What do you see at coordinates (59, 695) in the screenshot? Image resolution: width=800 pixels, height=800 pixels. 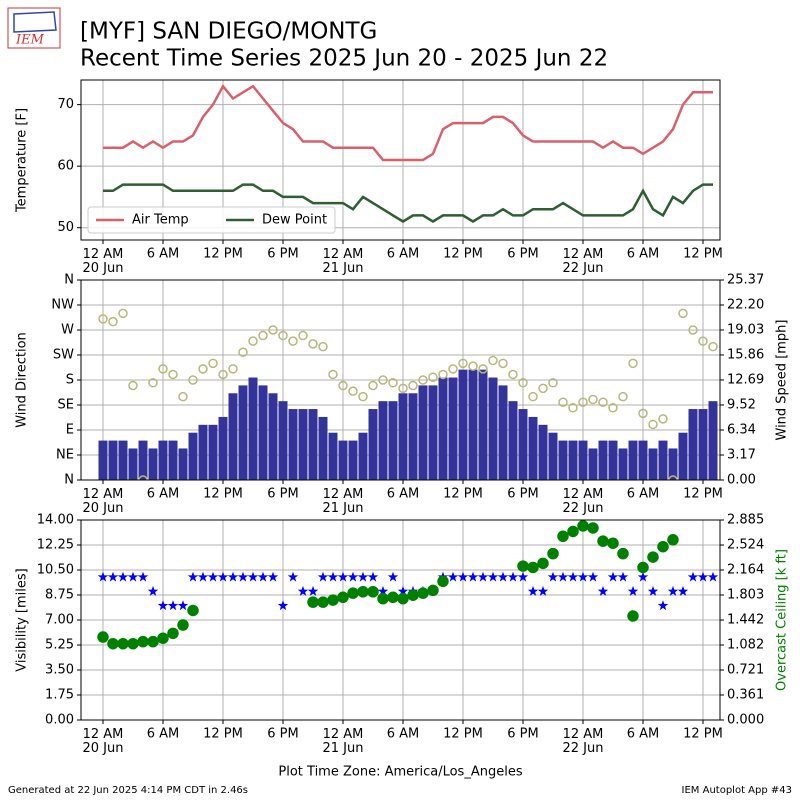 I see `y-tick-label: 1.75` at bounding box center [59, 695].